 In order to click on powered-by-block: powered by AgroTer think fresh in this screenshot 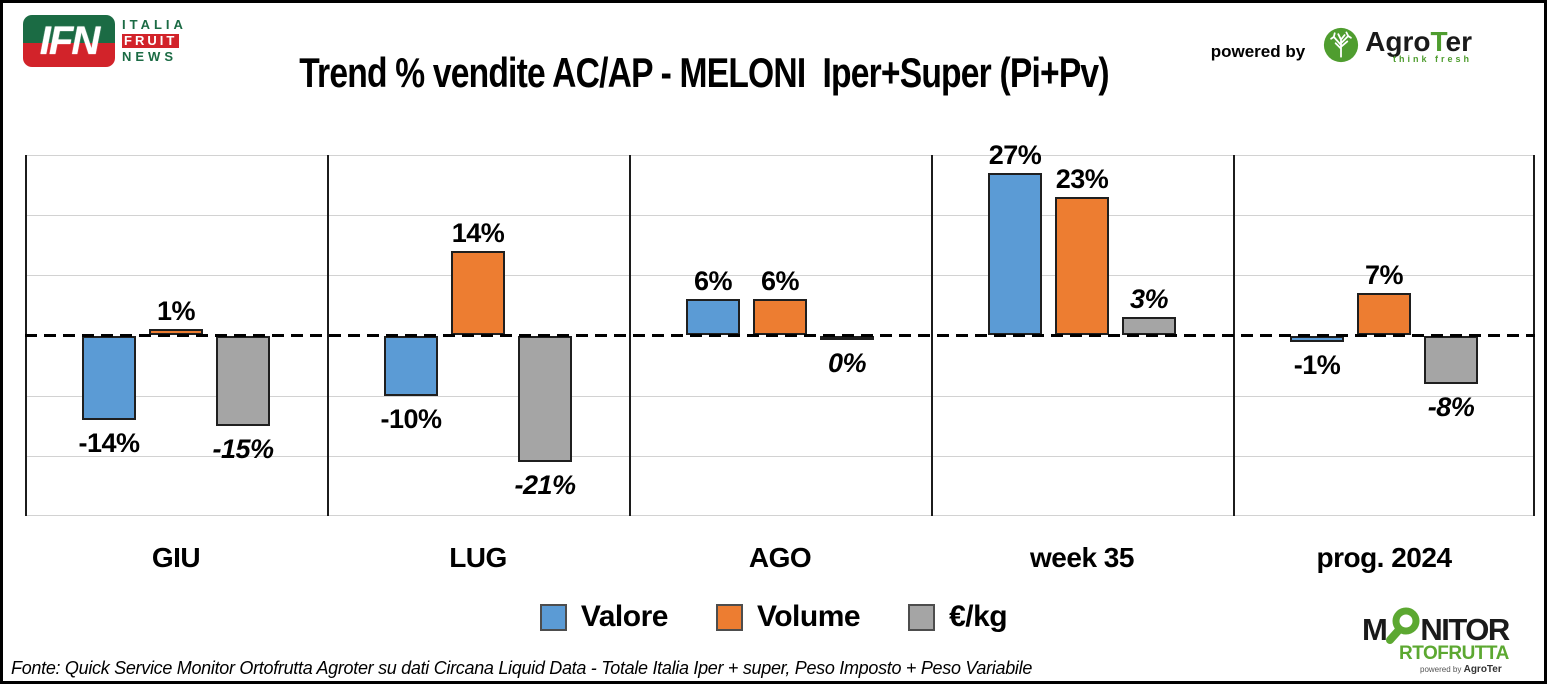, I will do `click(1341, 47)`.